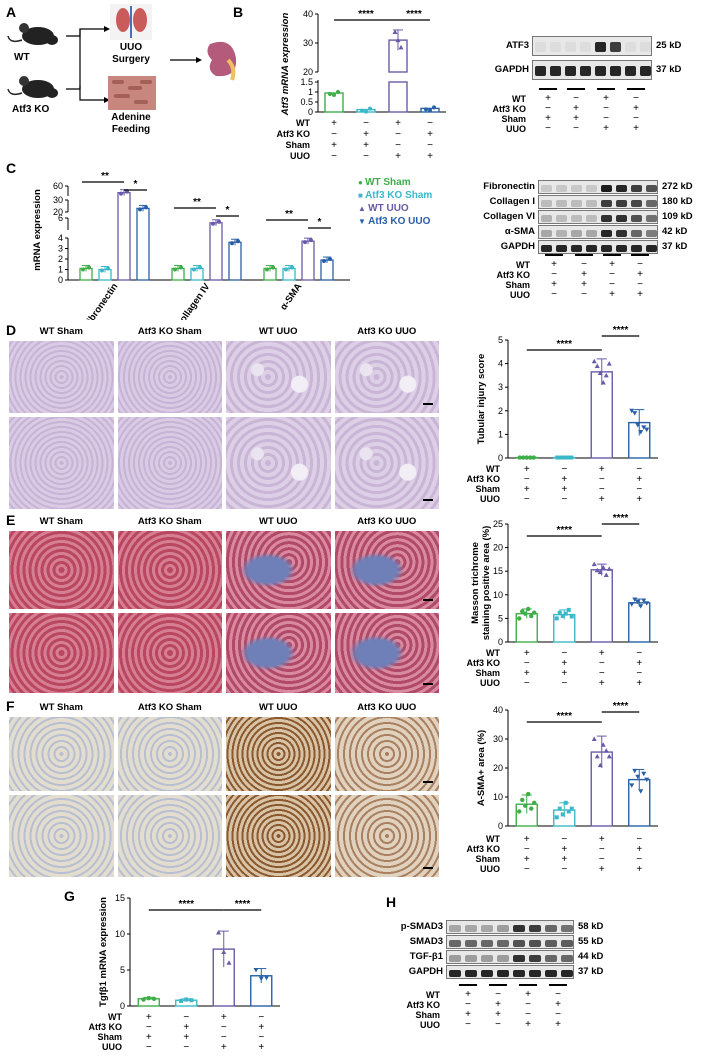 This screenshot has height=1057, width=703. Describe the element at coordinates (519, 99) in the screenshot. I see `cond-label: WT` at that location.